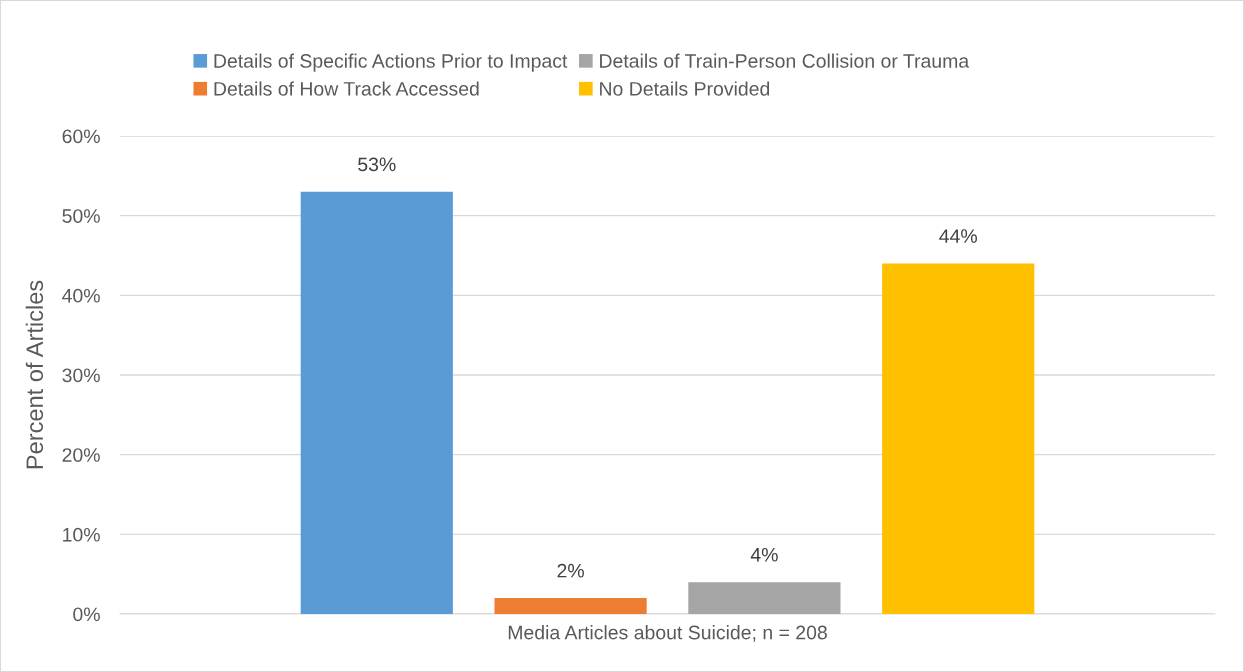 The height and width of the screenshot is (672, 1244). Describe the element at coordinates (570, 570) in the screenshot. I see `data-label: 2%` at that location.